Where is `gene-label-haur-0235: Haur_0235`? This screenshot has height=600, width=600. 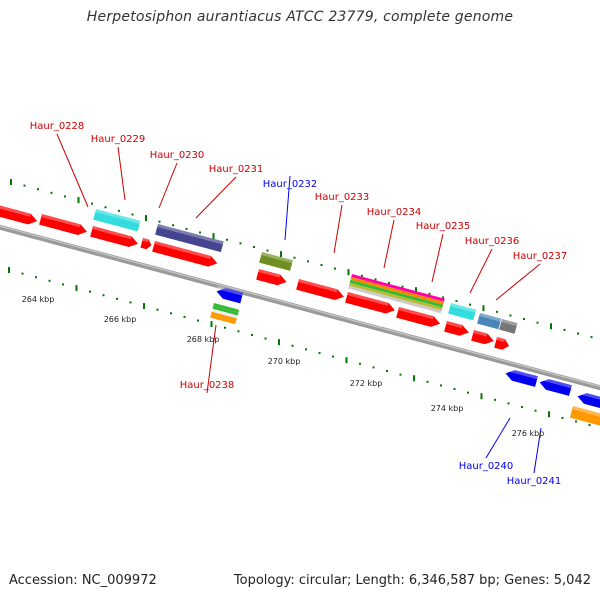 gene-label-haur-0235: Haur_0235 is located at coordinates (443, 226).